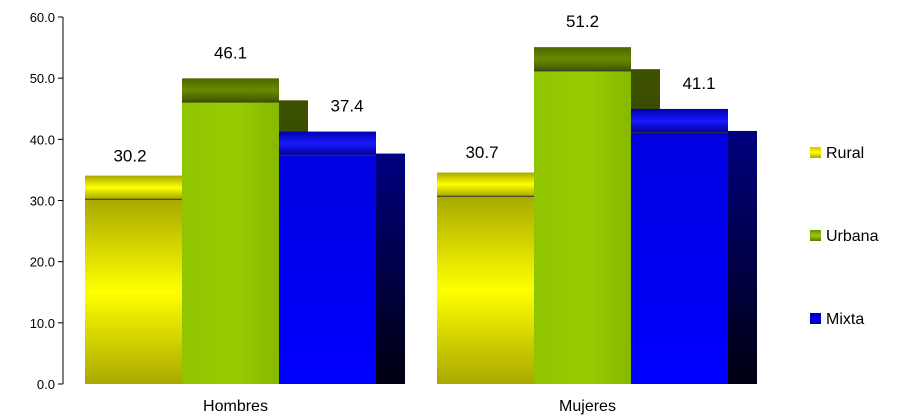  I want to click on bar-cap-urbana-mujeres, so click(582, 59).